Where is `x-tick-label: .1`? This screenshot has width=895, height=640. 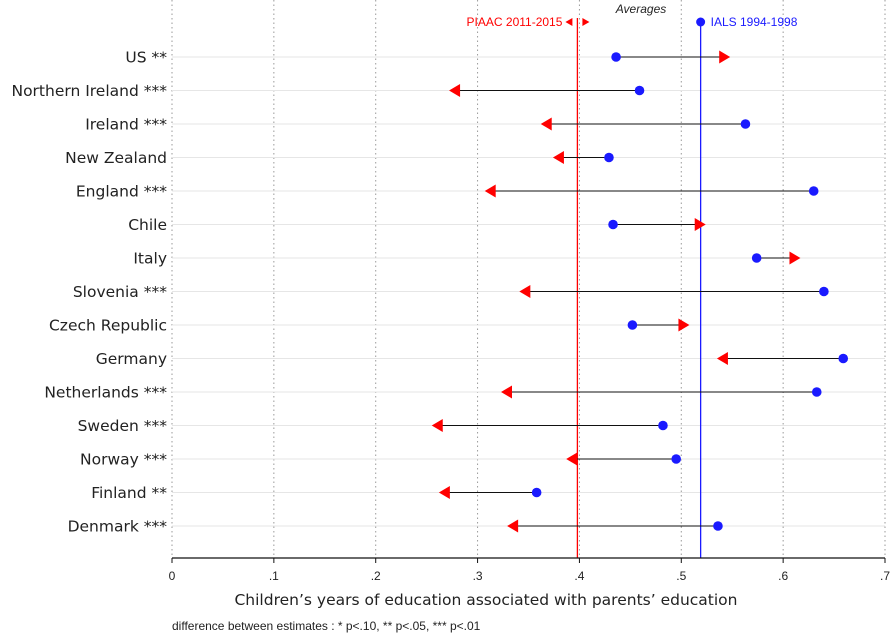 x-tick-label: .1 is located at coordinates (274, 576).